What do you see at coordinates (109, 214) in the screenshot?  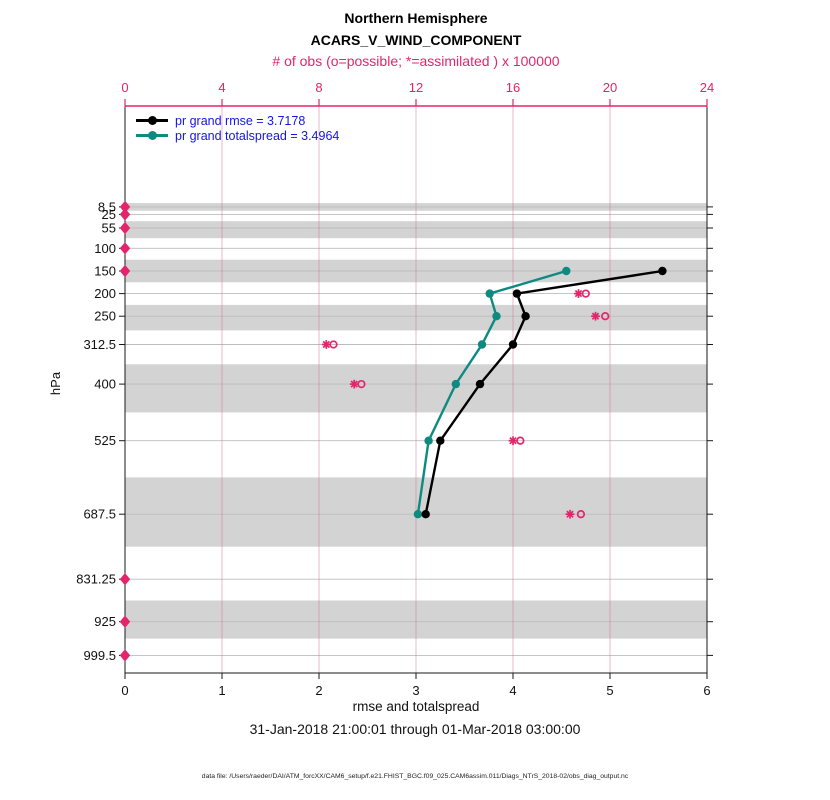 I see `svg-text: 25` at bounding box center [109, 214].